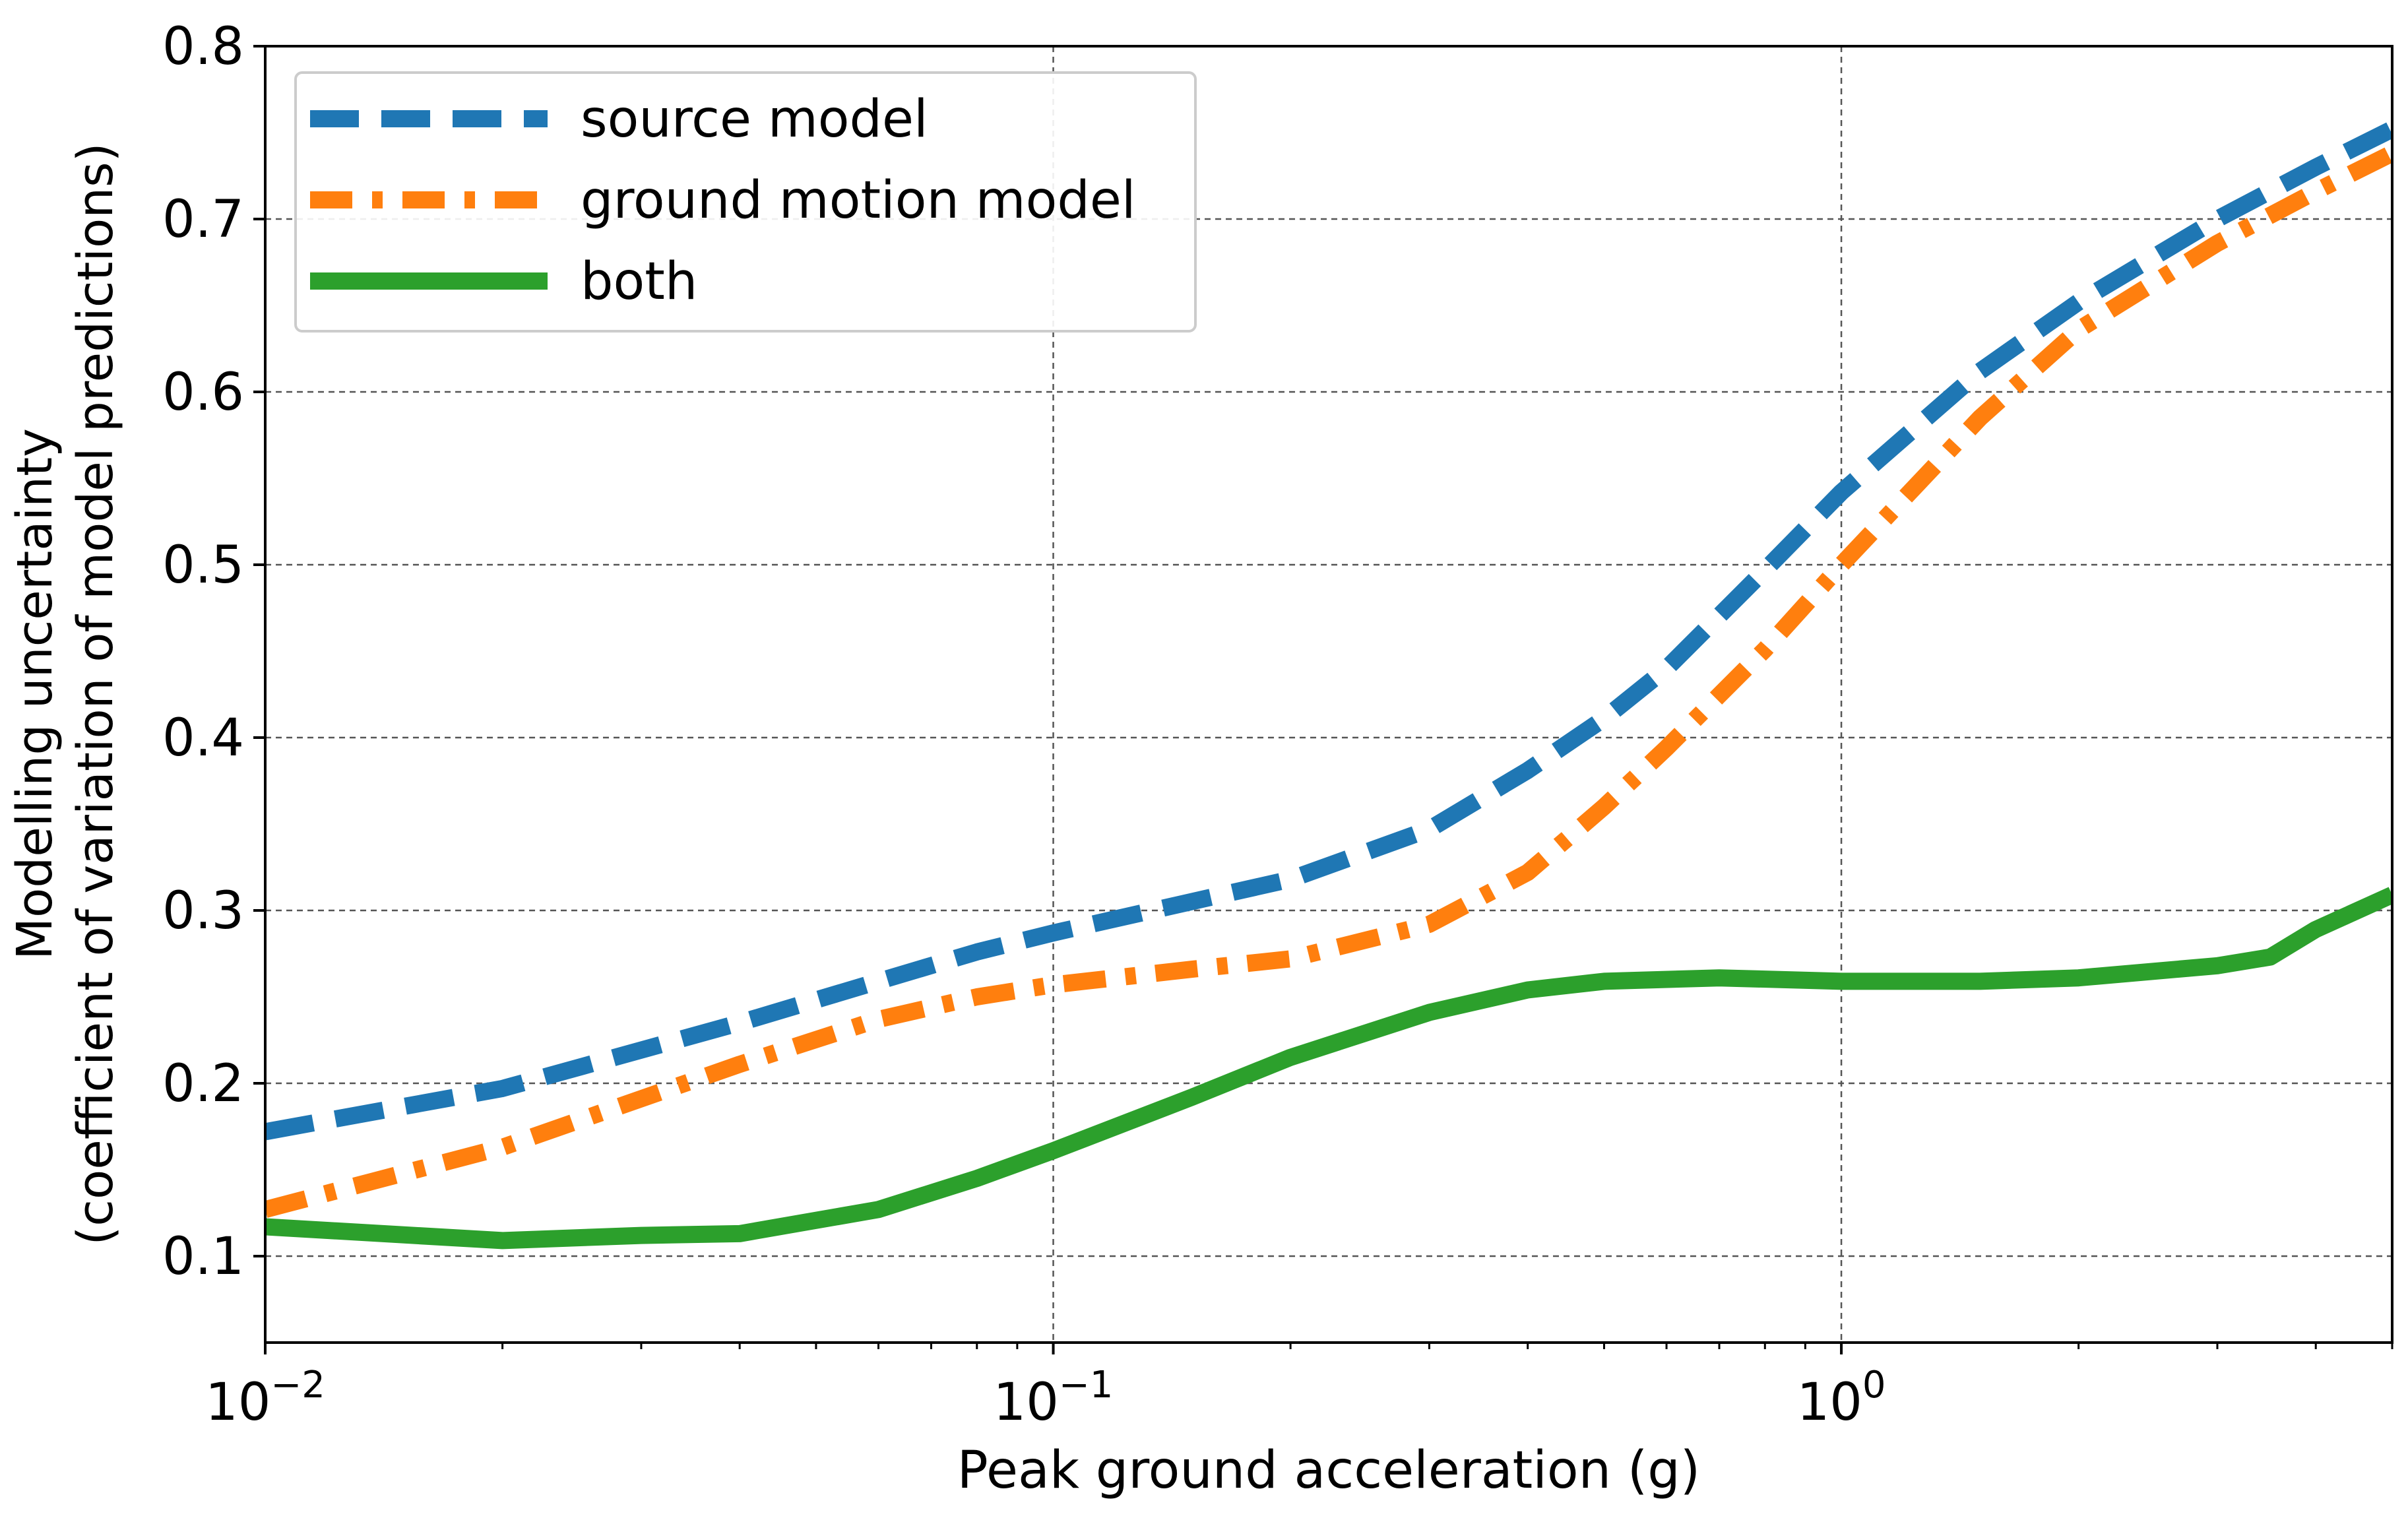  Describe the element at coordinates (203, 738) in the screenshot. I see `y-tick-label: 0.4` at that location.